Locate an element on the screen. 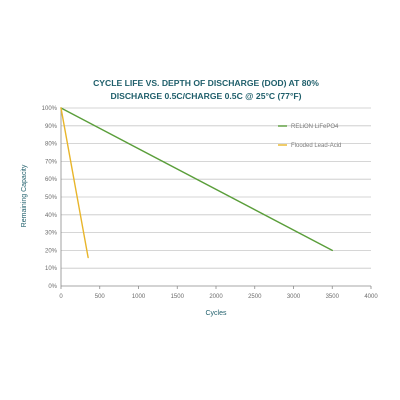 This screenshot has width=400, height=400. x-axis-label: Cycles is located at coordinates (216, 313).